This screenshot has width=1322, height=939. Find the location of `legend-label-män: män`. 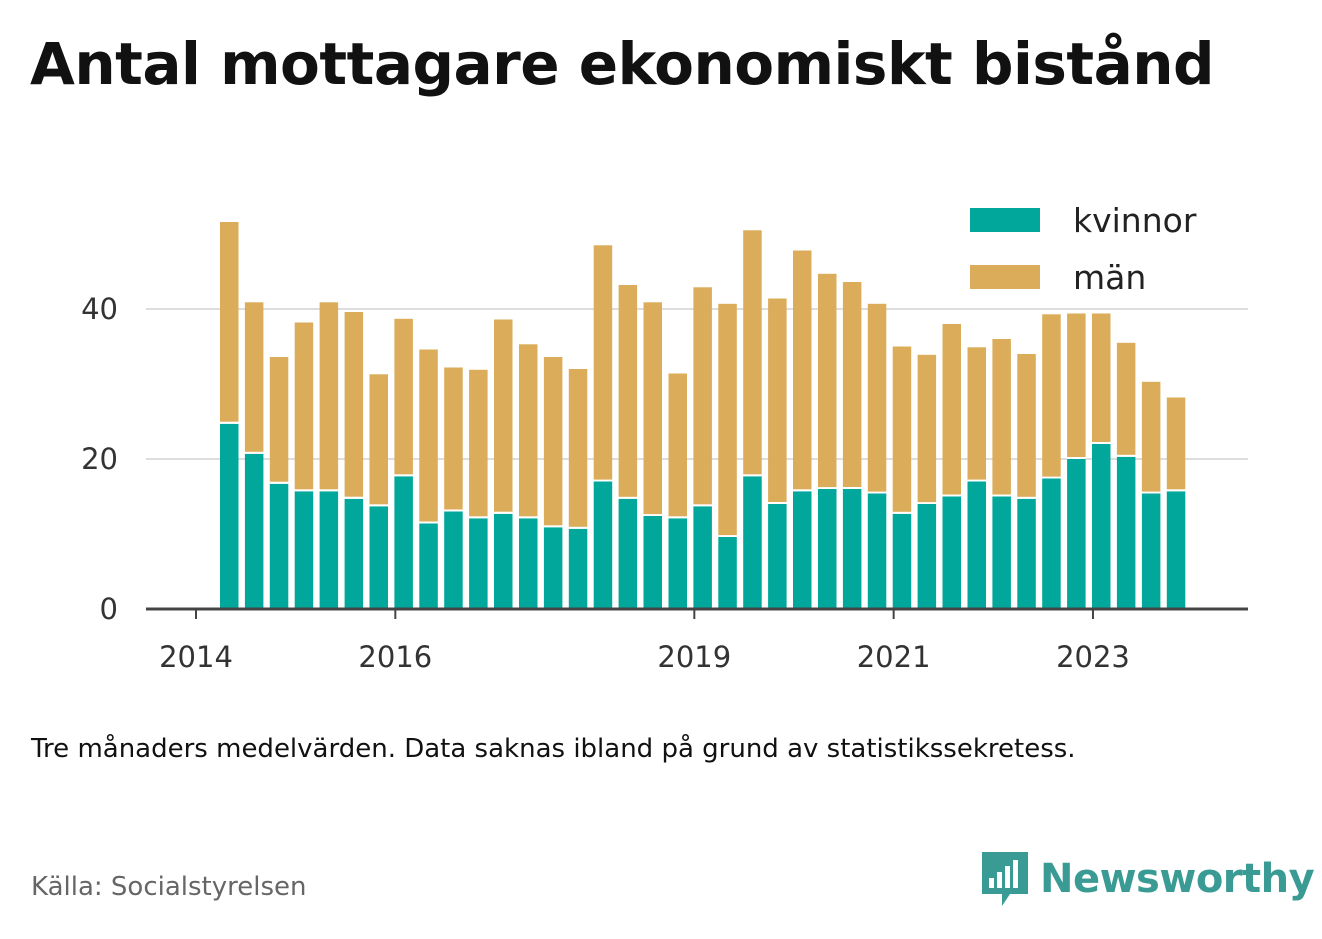

legend-label-män: män is located at coordinates (1109, 277).